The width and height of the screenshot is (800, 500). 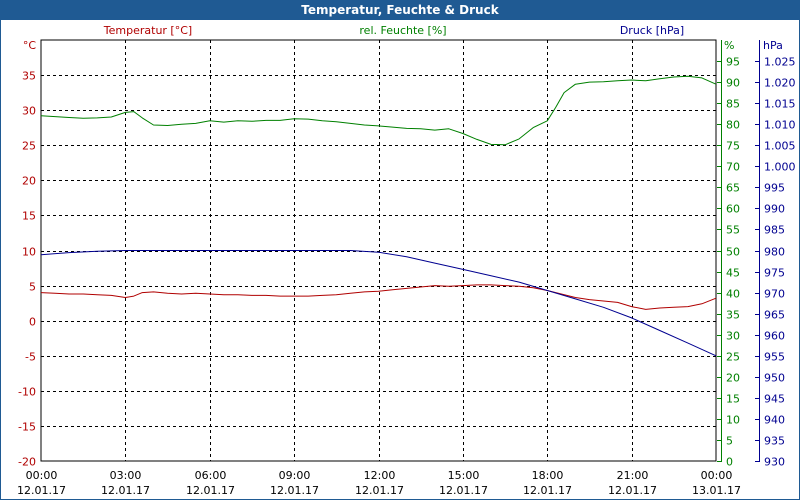 What do you see at coordinates (380, 475) in the screenshot?
I see `x-tick-time: 12:00` at bounding box center [380, 475].